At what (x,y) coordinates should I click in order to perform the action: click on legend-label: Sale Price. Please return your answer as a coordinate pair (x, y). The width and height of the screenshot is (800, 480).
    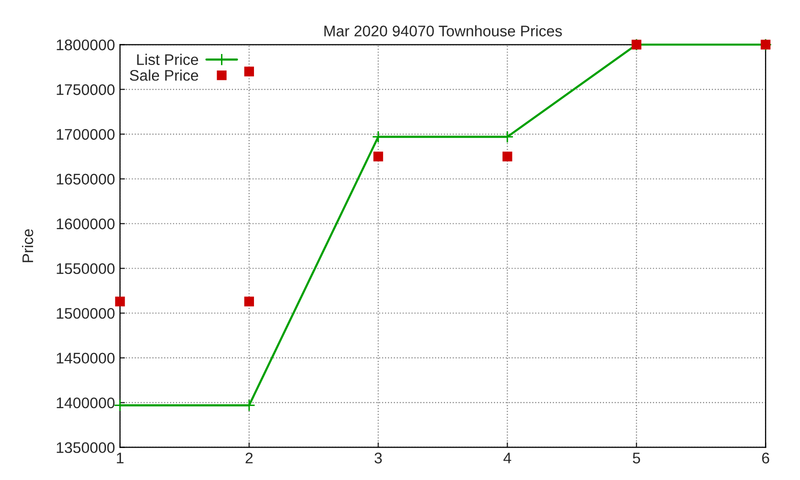
    Looking at the image, I should click on (164, 75).